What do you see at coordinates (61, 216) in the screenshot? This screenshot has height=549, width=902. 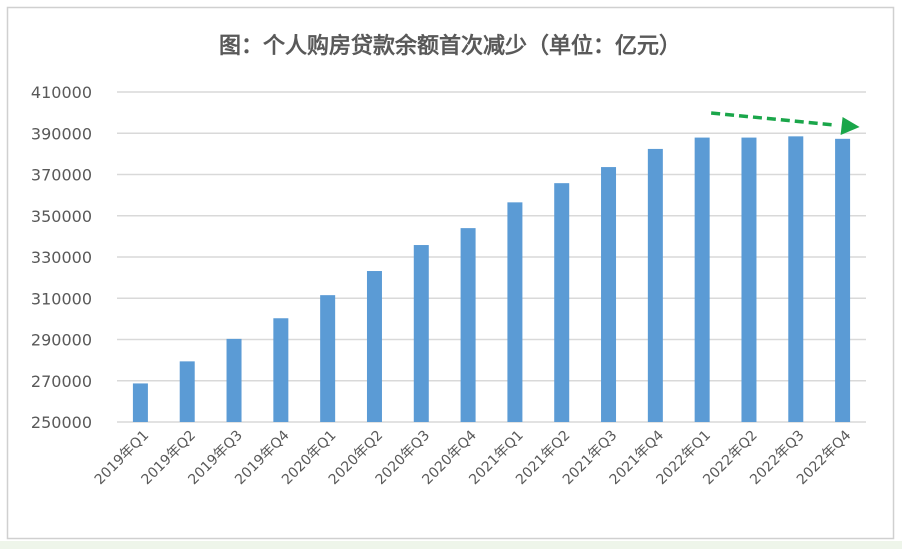 I see `y-tick-label: 350000` at bounding box center [61, 216].